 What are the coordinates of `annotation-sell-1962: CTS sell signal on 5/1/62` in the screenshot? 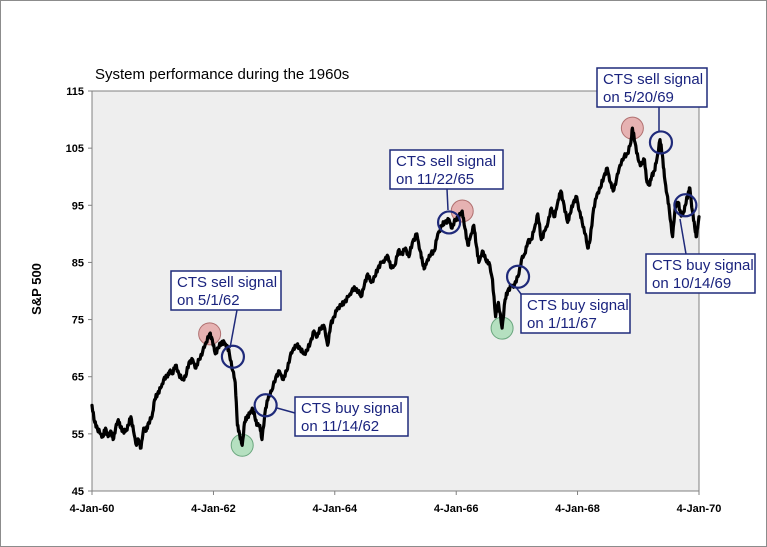 It's located at (226, 309).